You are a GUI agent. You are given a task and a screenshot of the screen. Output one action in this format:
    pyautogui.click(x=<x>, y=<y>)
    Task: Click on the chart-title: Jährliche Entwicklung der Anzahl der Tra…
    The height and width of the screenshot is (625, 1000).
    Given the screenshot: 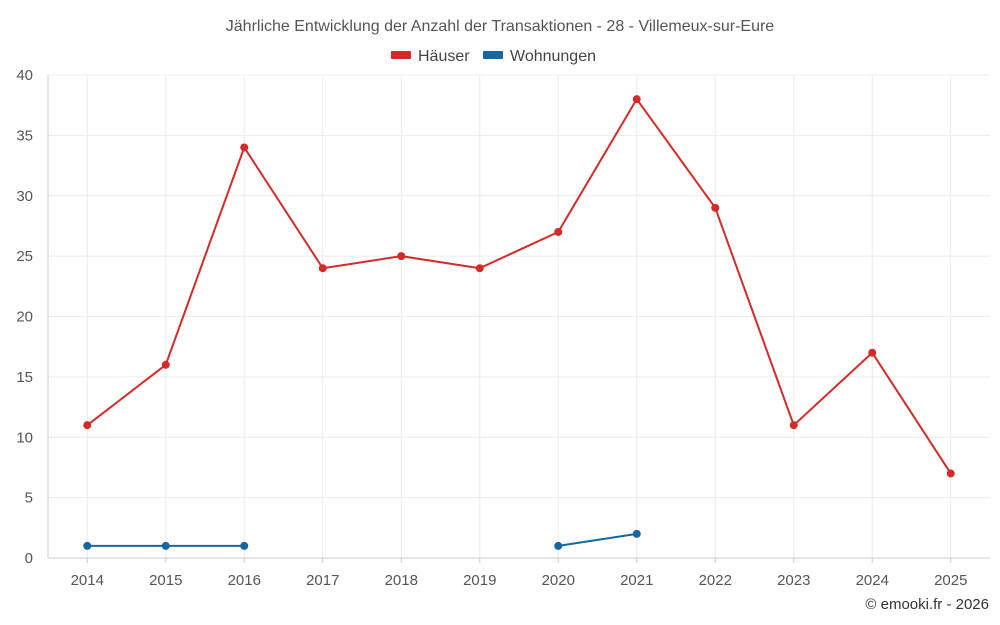 What is the action you would take?
    pyautogui.click(x=500, y=26)
    